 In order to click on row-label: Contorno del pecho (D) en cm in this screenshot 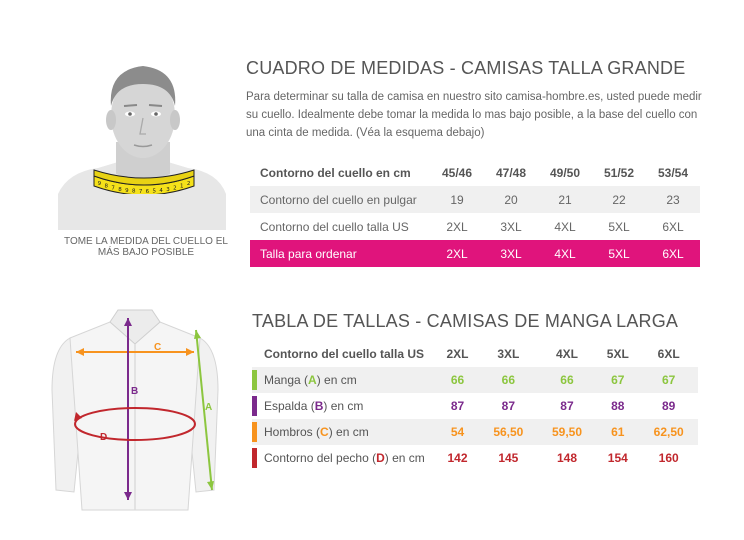, I will do `click(344, 458)`.